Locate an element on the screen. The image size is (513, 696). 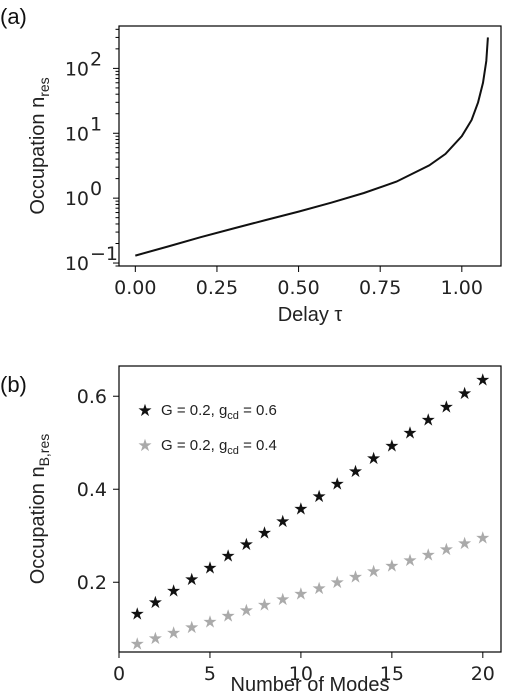
panel-b-y-tick-label: 0.2 is located at coordinates (92, 583).